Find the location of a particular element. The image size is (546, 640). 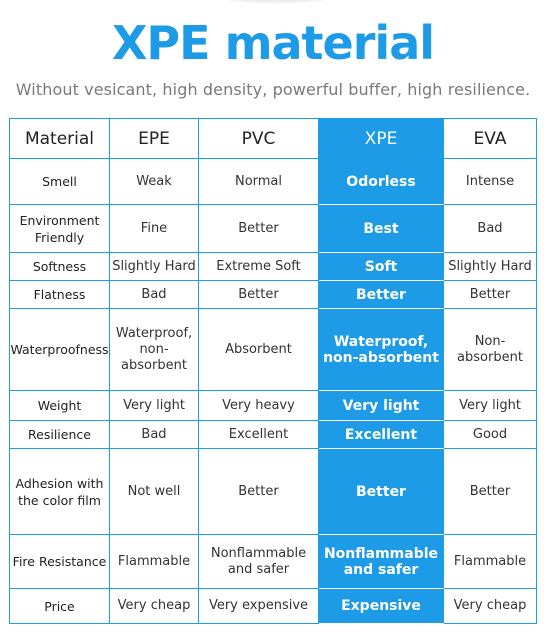

cell-xpe: Very light is located at coordinates (381, 405).